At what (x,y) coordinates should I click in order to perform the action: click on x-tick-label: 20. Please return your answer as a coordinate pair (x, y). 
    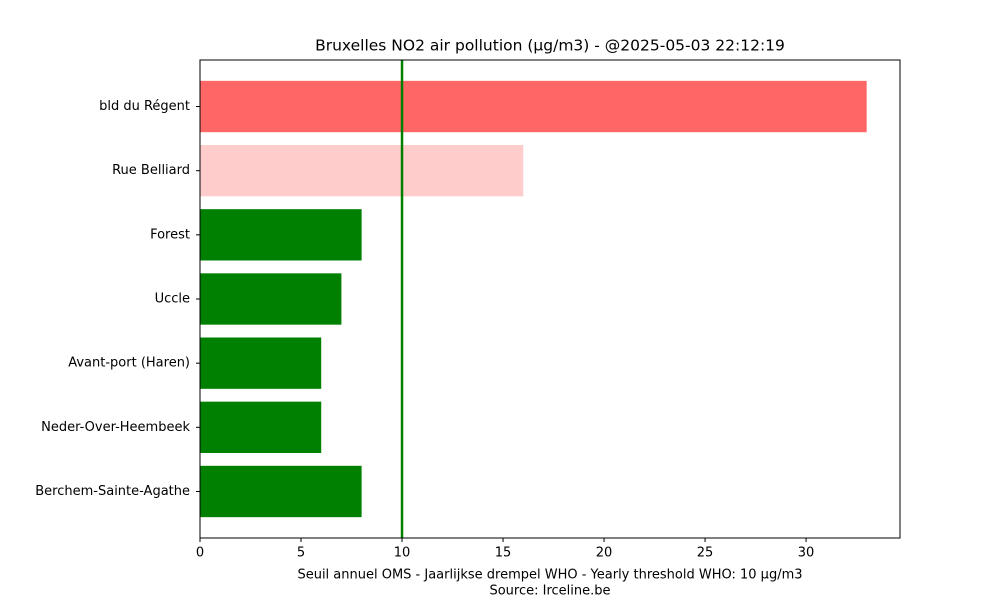
    Looking at the image, I should click on (604, 553).